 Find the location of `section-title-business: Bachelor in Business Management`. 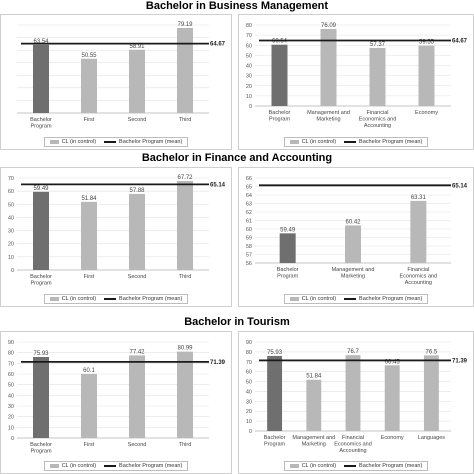

section-title-business: Bachelor in Business Management is located at coordinates (237, 6).